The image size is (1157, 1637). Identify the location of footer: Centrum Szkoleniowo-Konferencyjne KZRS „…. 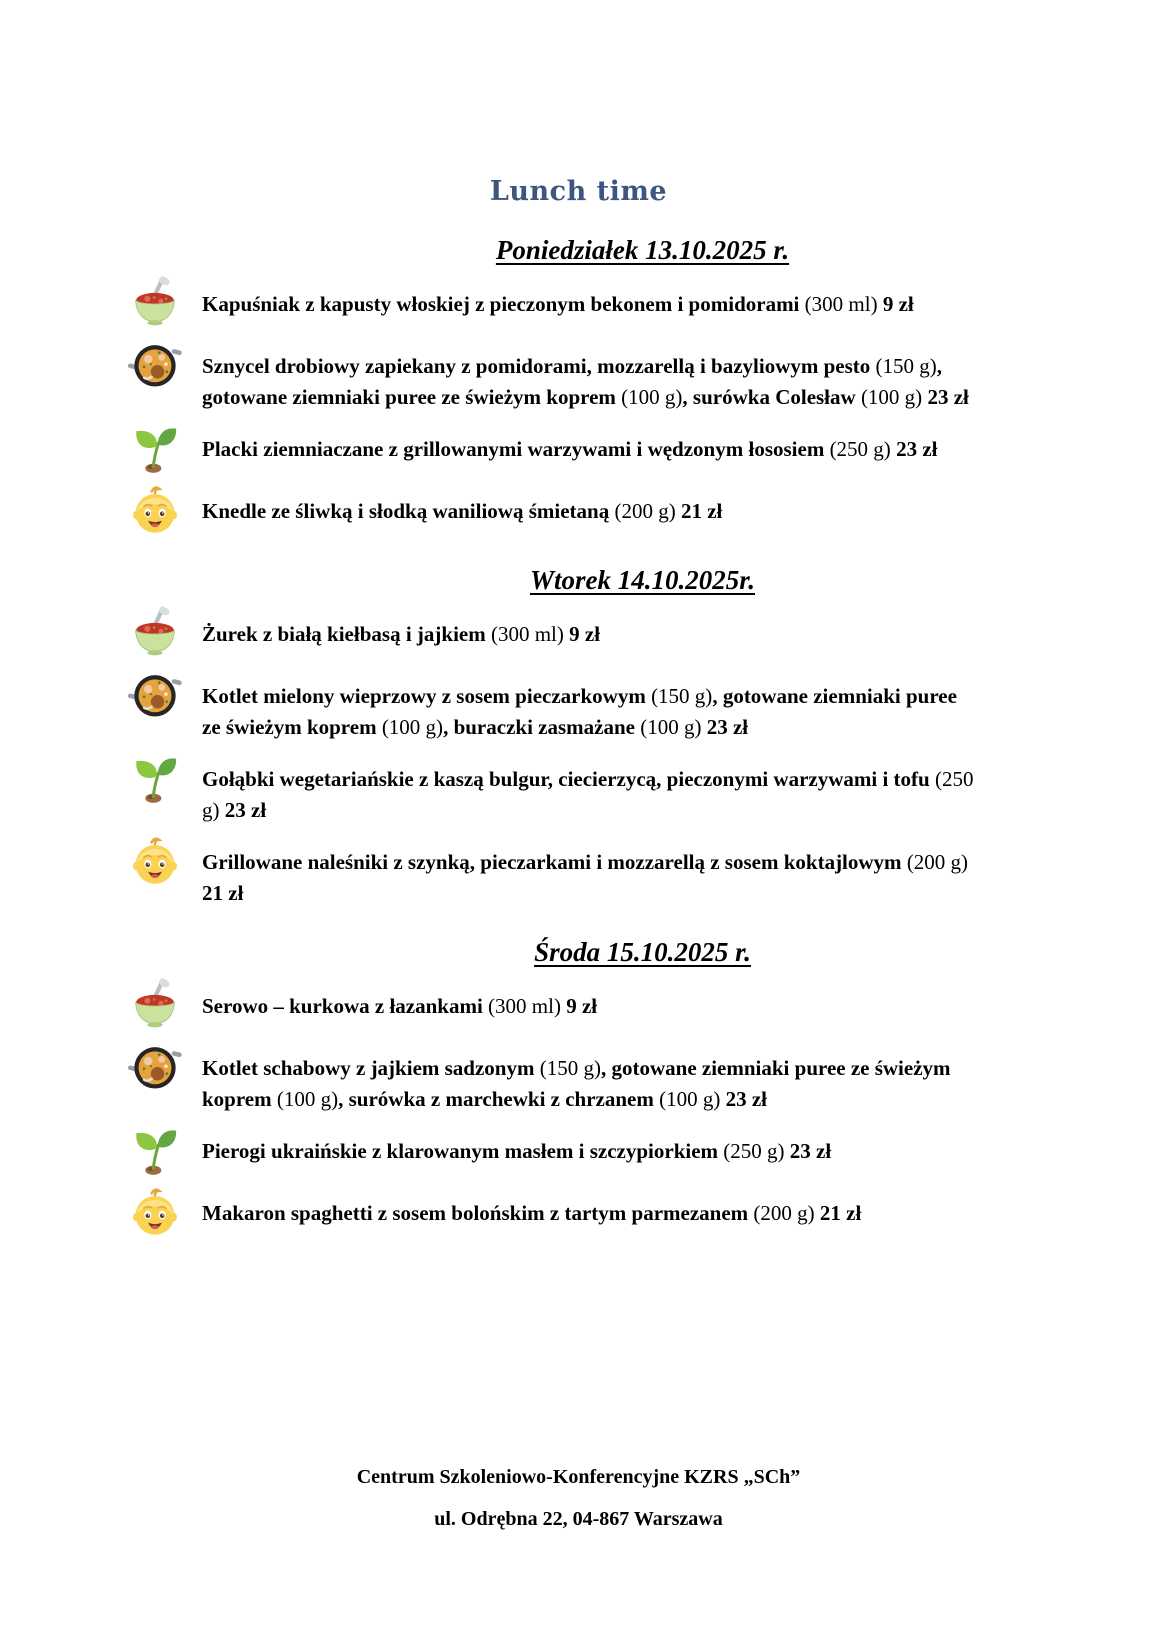
(578, 1498).